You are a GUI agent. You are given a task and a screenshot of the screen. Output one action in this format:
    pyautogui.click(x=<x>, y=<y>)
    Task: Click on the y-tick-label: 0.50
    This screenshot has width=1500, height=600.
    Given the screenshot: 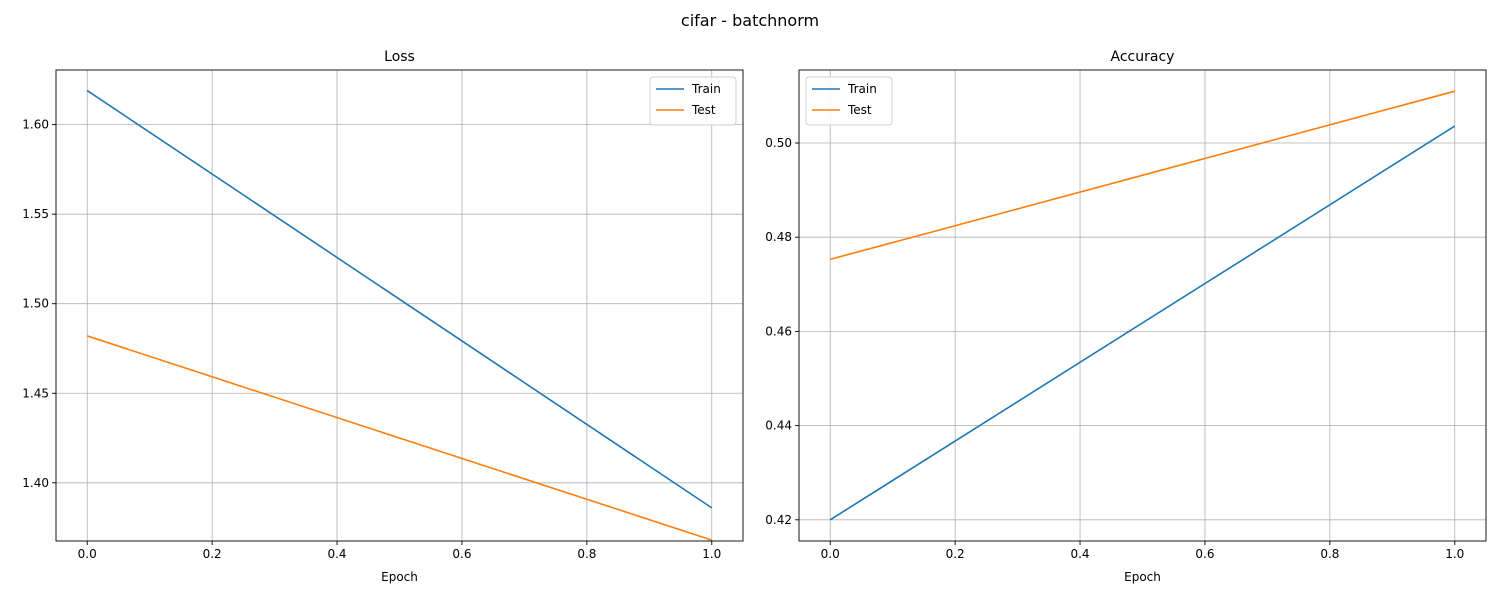 What is the action you would take?
    pyautogui.click(x=778, y=143)
    